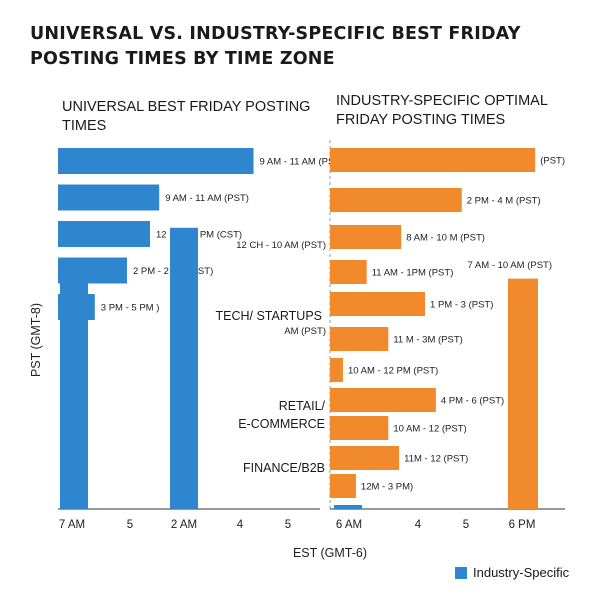 This screenshot has height=600, width=600. Describe the element at coordinates (461, 305) in the screenshot. I see `right-bar-label-4: 1 PM - 3 (PST)` at that location.